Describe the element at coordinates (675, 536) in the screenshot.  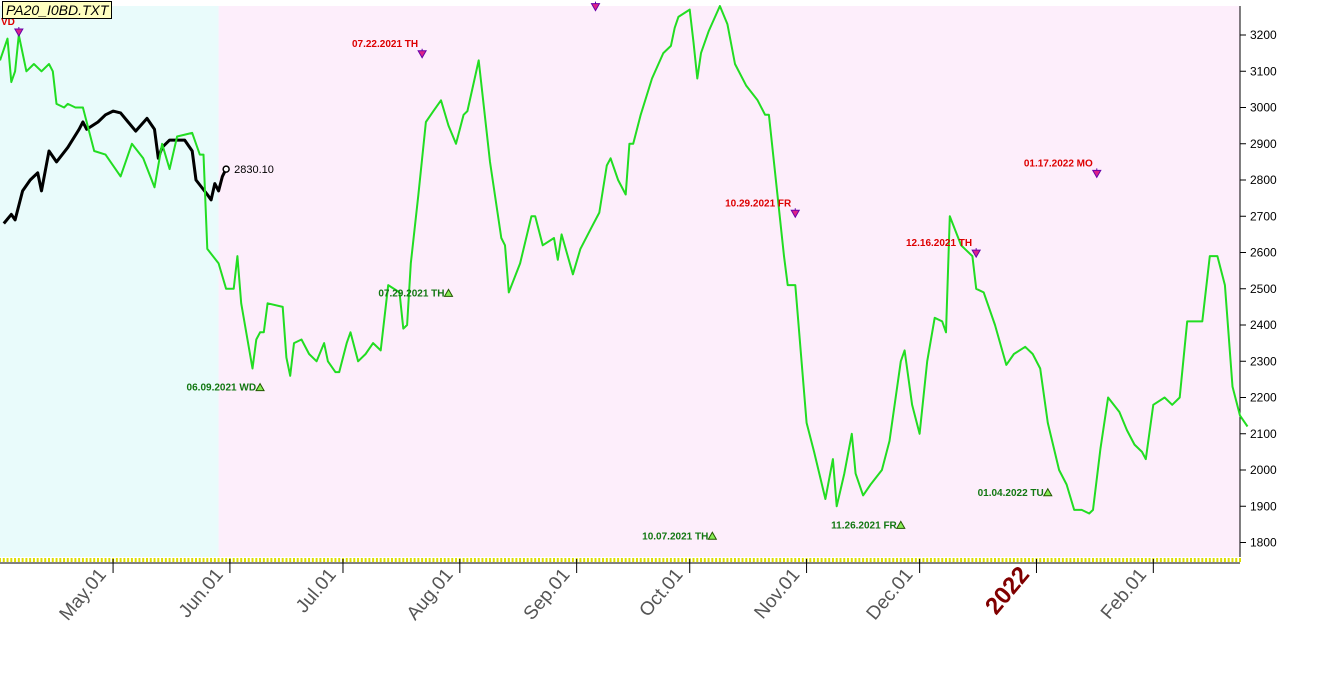
I see `bottom-marker-label: 10.07.2021 TH` at that location.